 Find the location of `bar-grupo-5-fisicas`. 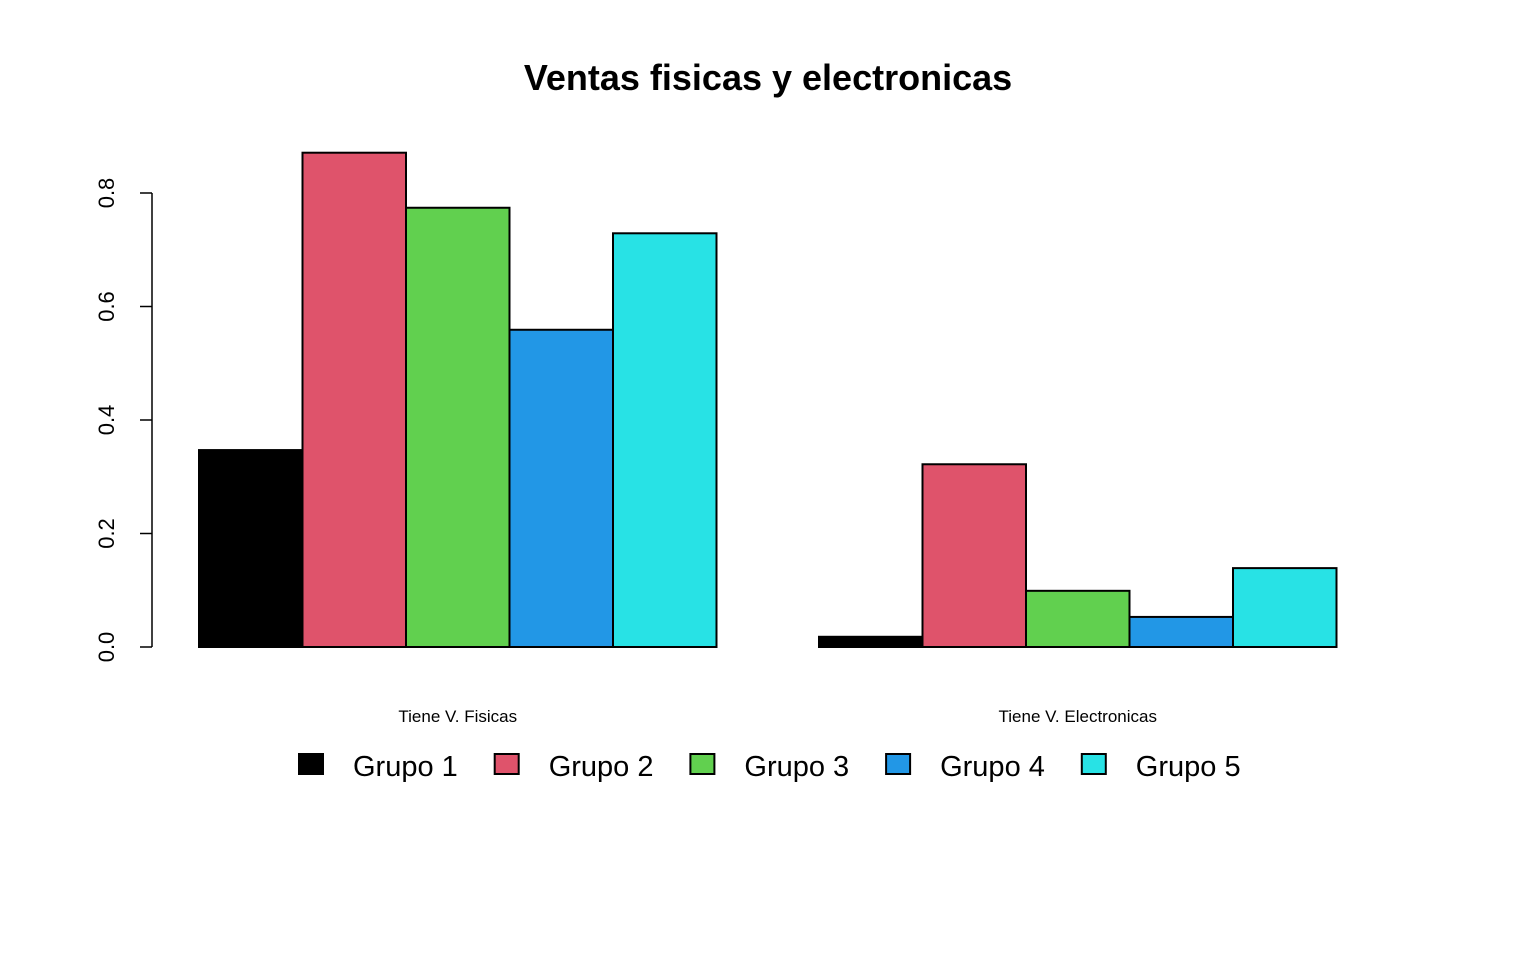

bar-grupo-5-fisicas is located at coordinates (665, 440).